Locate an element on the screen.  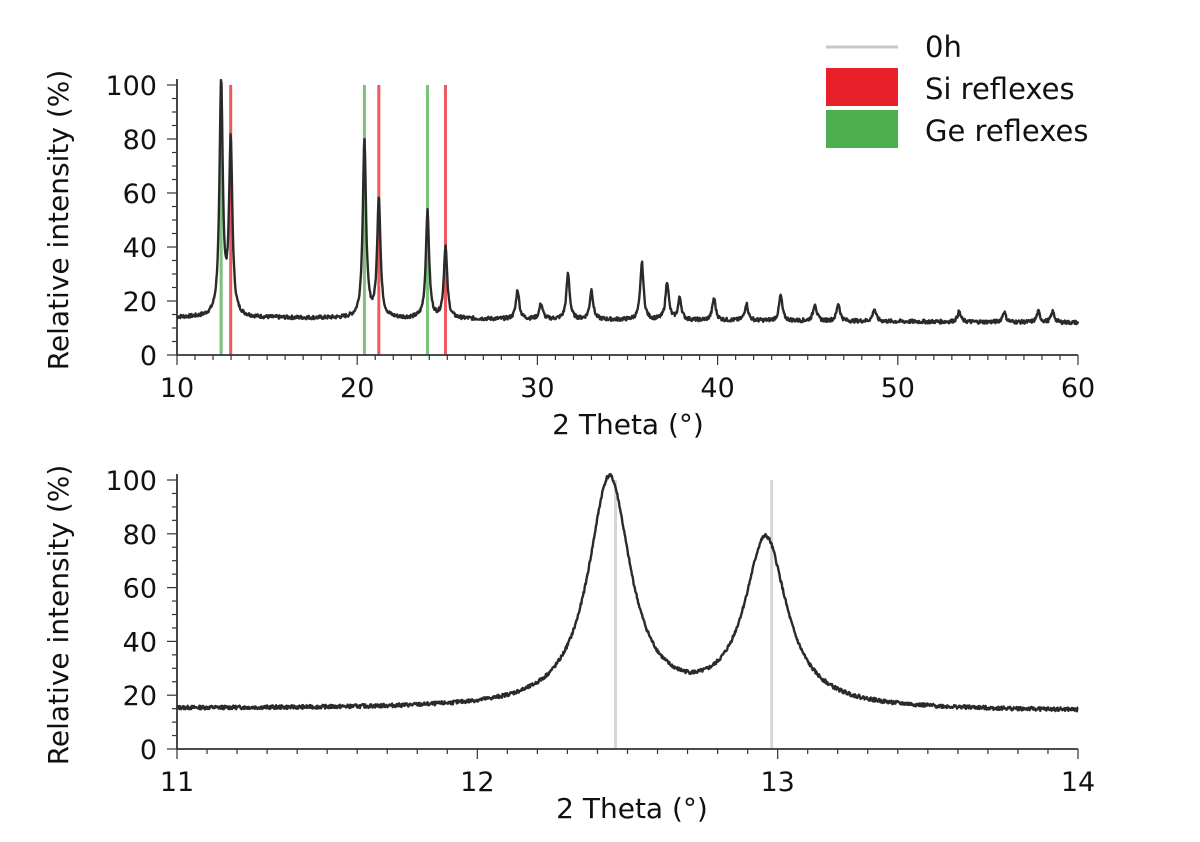
x-tick-label: 50 is located at coordinates (898, 388).